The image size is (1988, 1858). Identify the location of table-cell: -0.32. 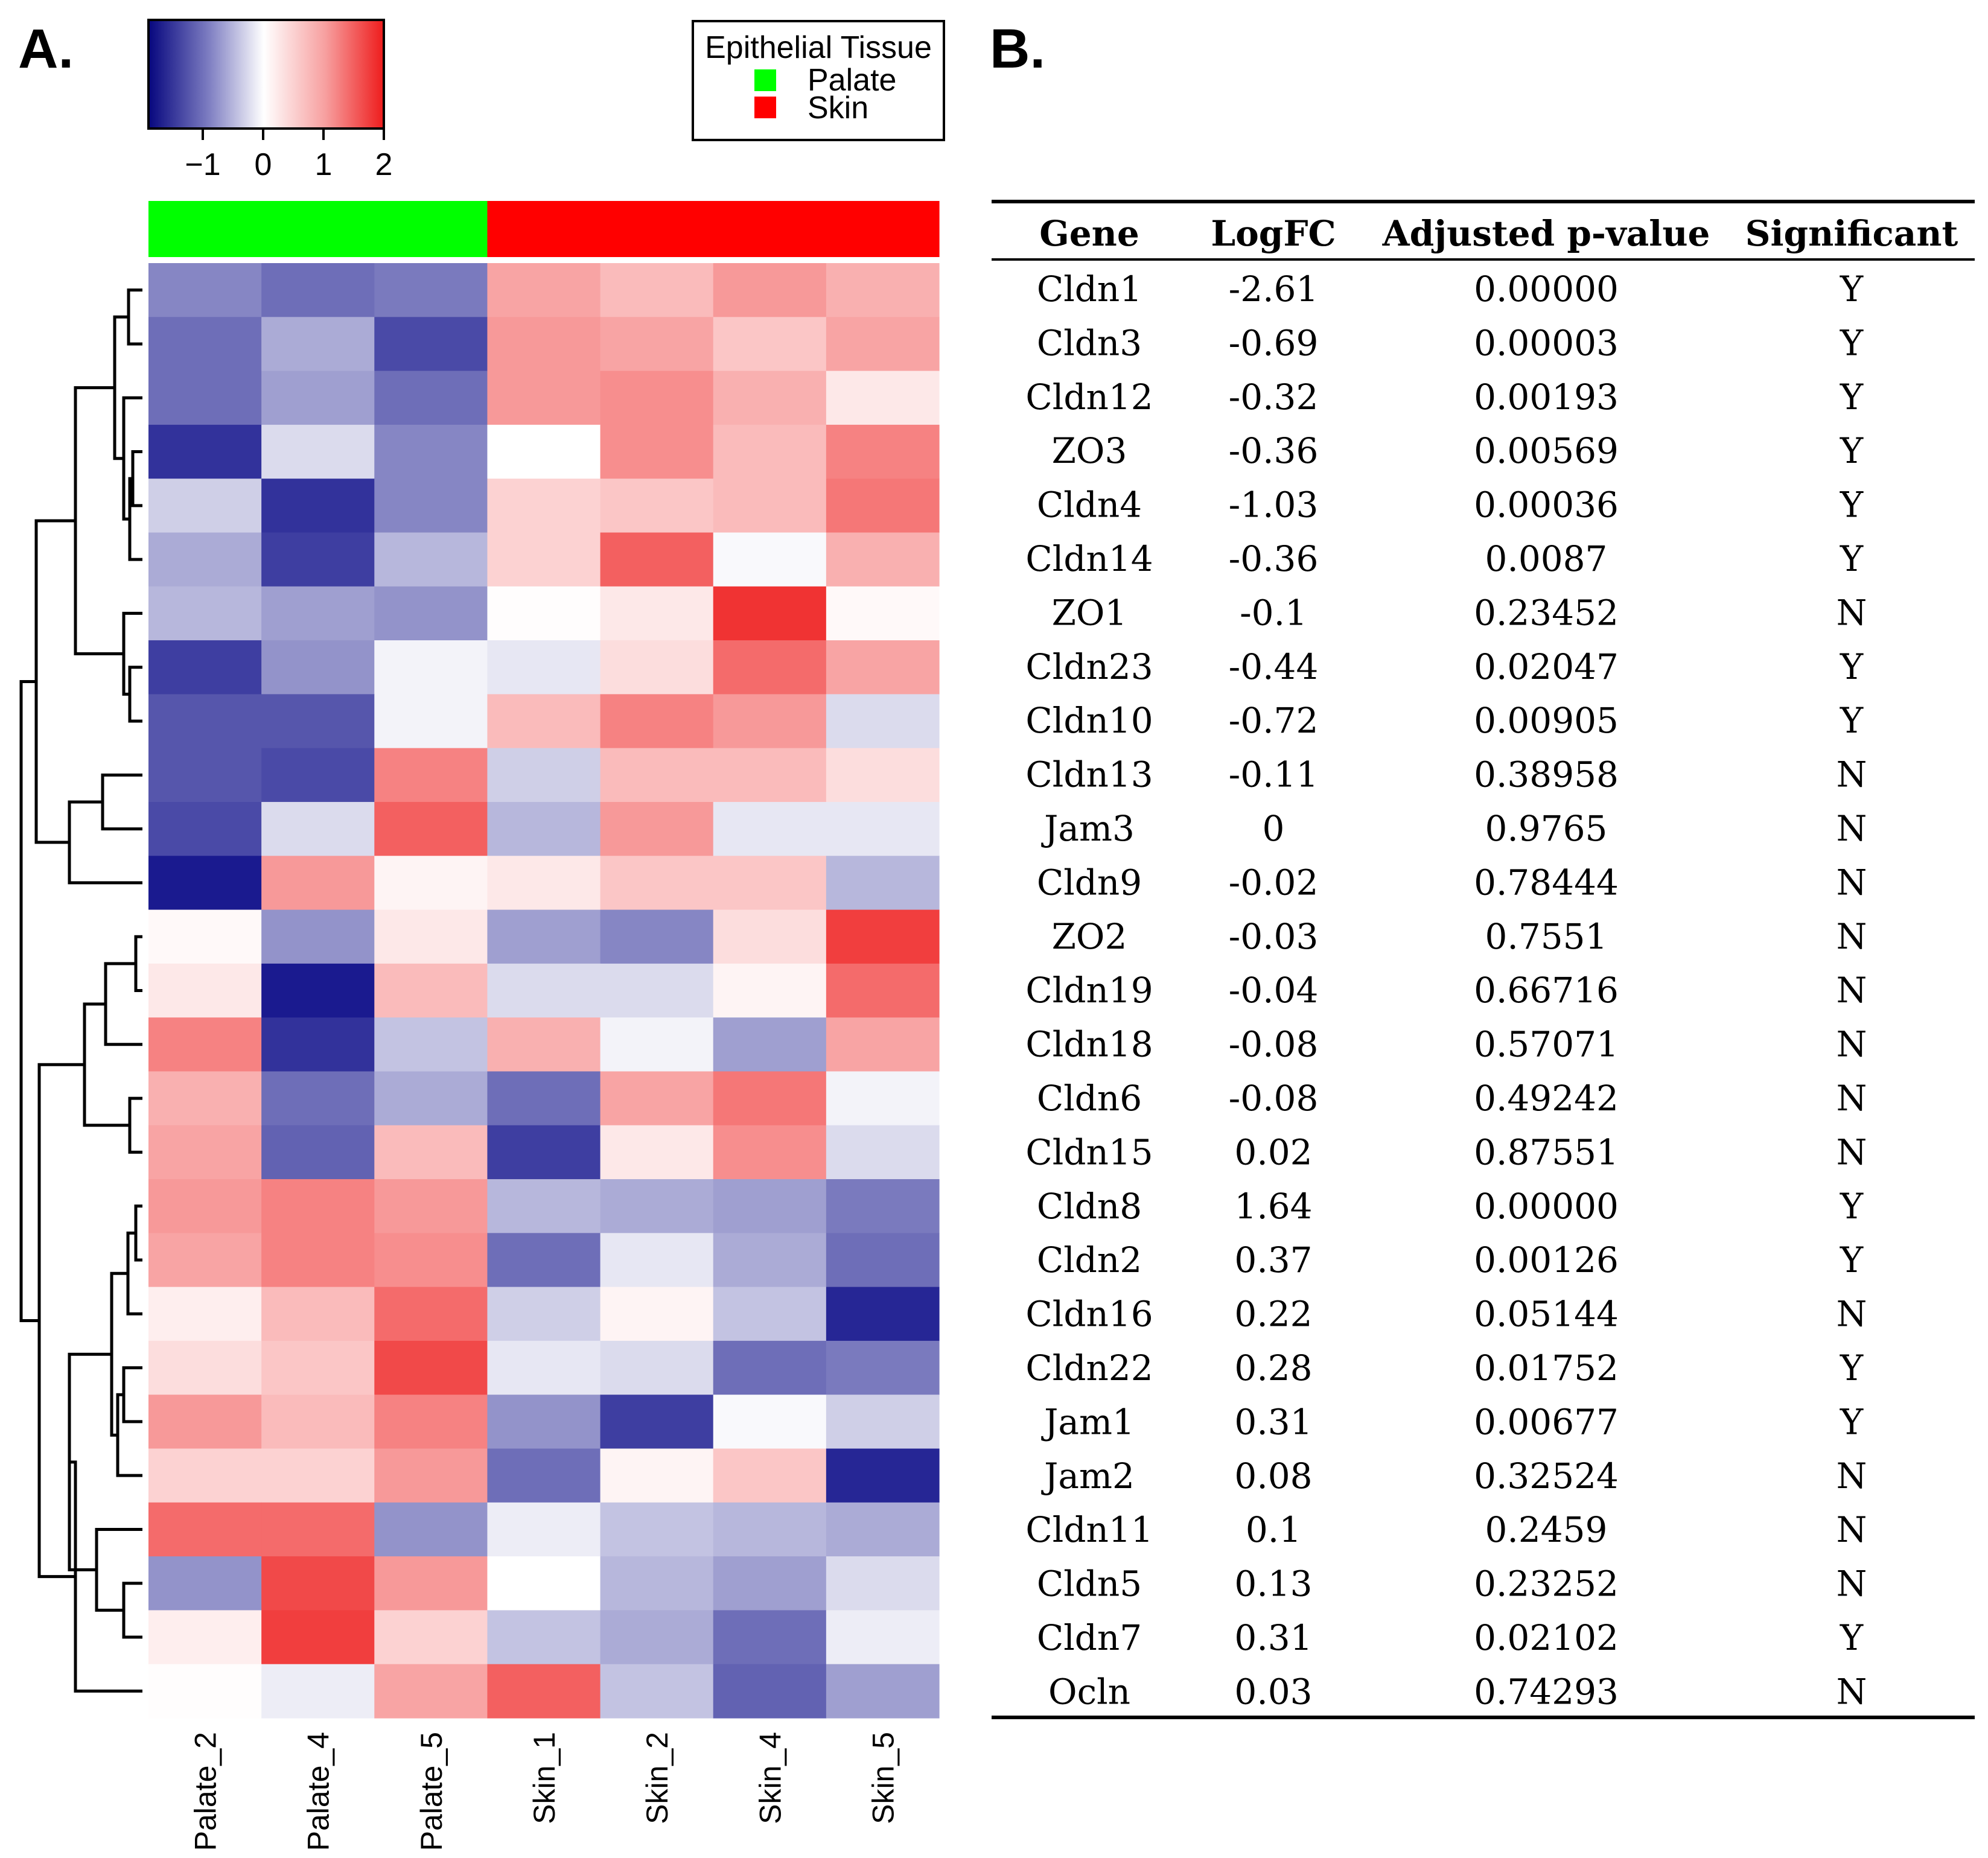
(1274, 398).